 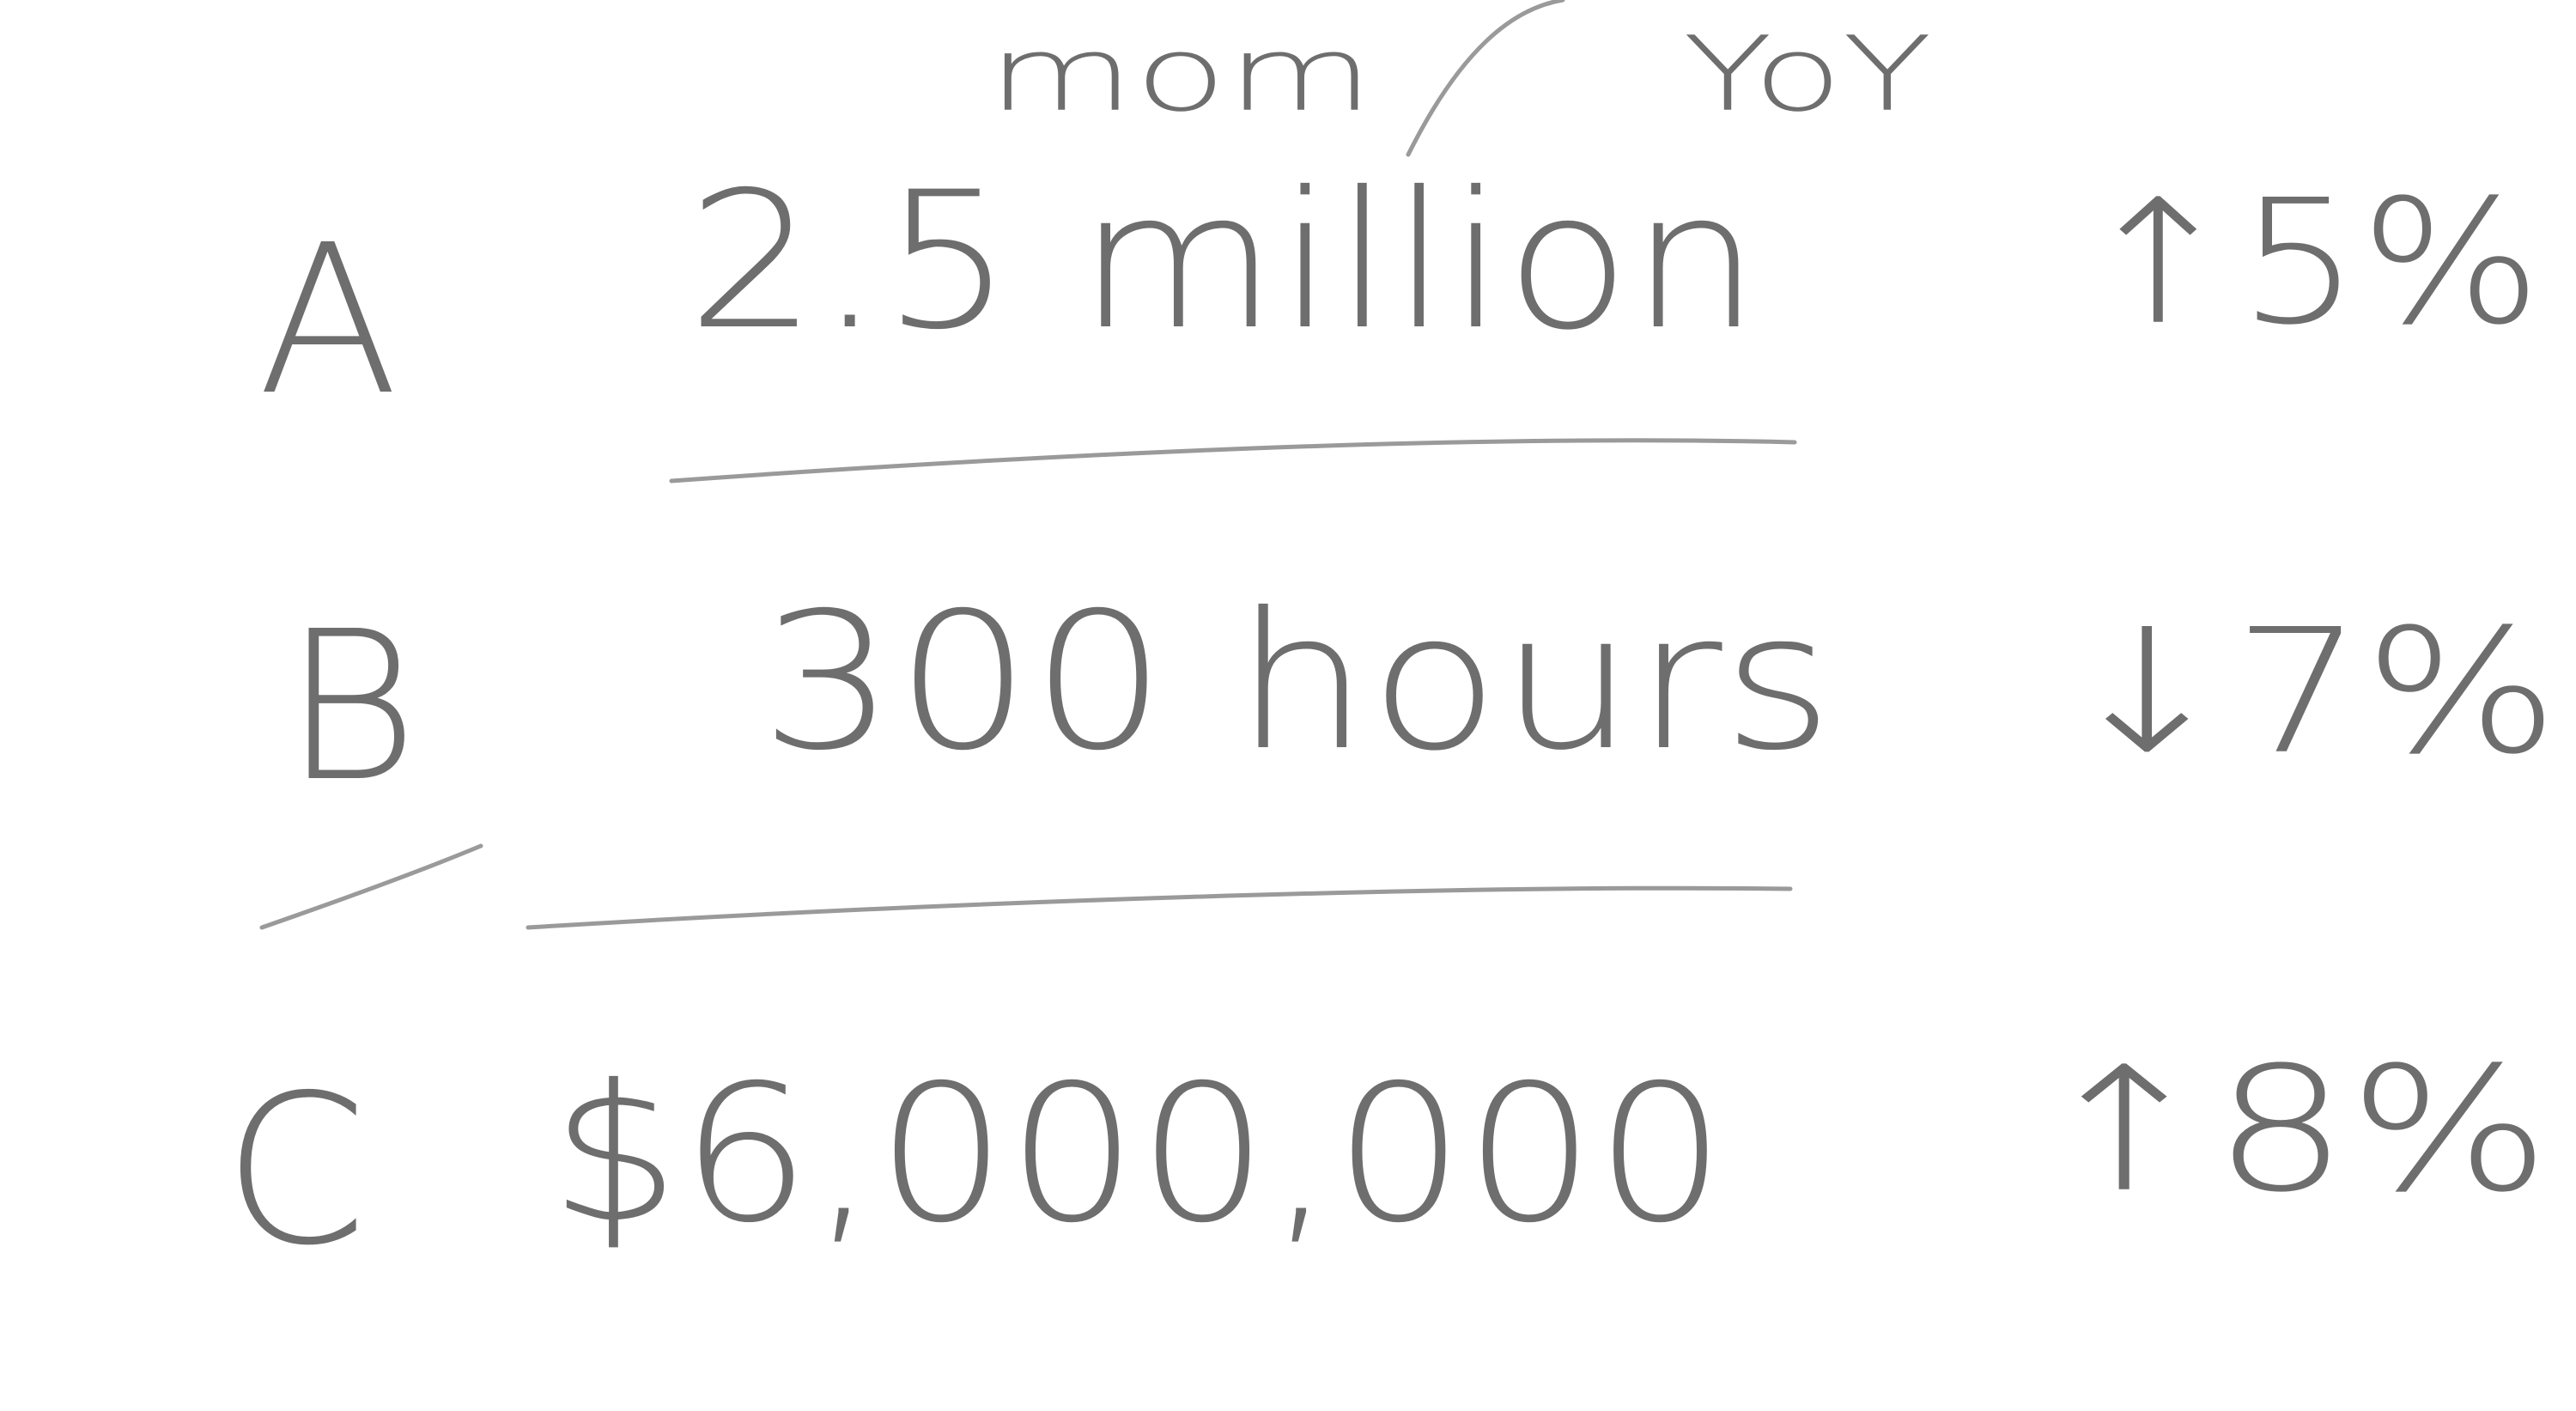 What do you see at coordinates (371, 886) in the screenshot?
I see `underline-stroke` at bounding box center [371, 886].